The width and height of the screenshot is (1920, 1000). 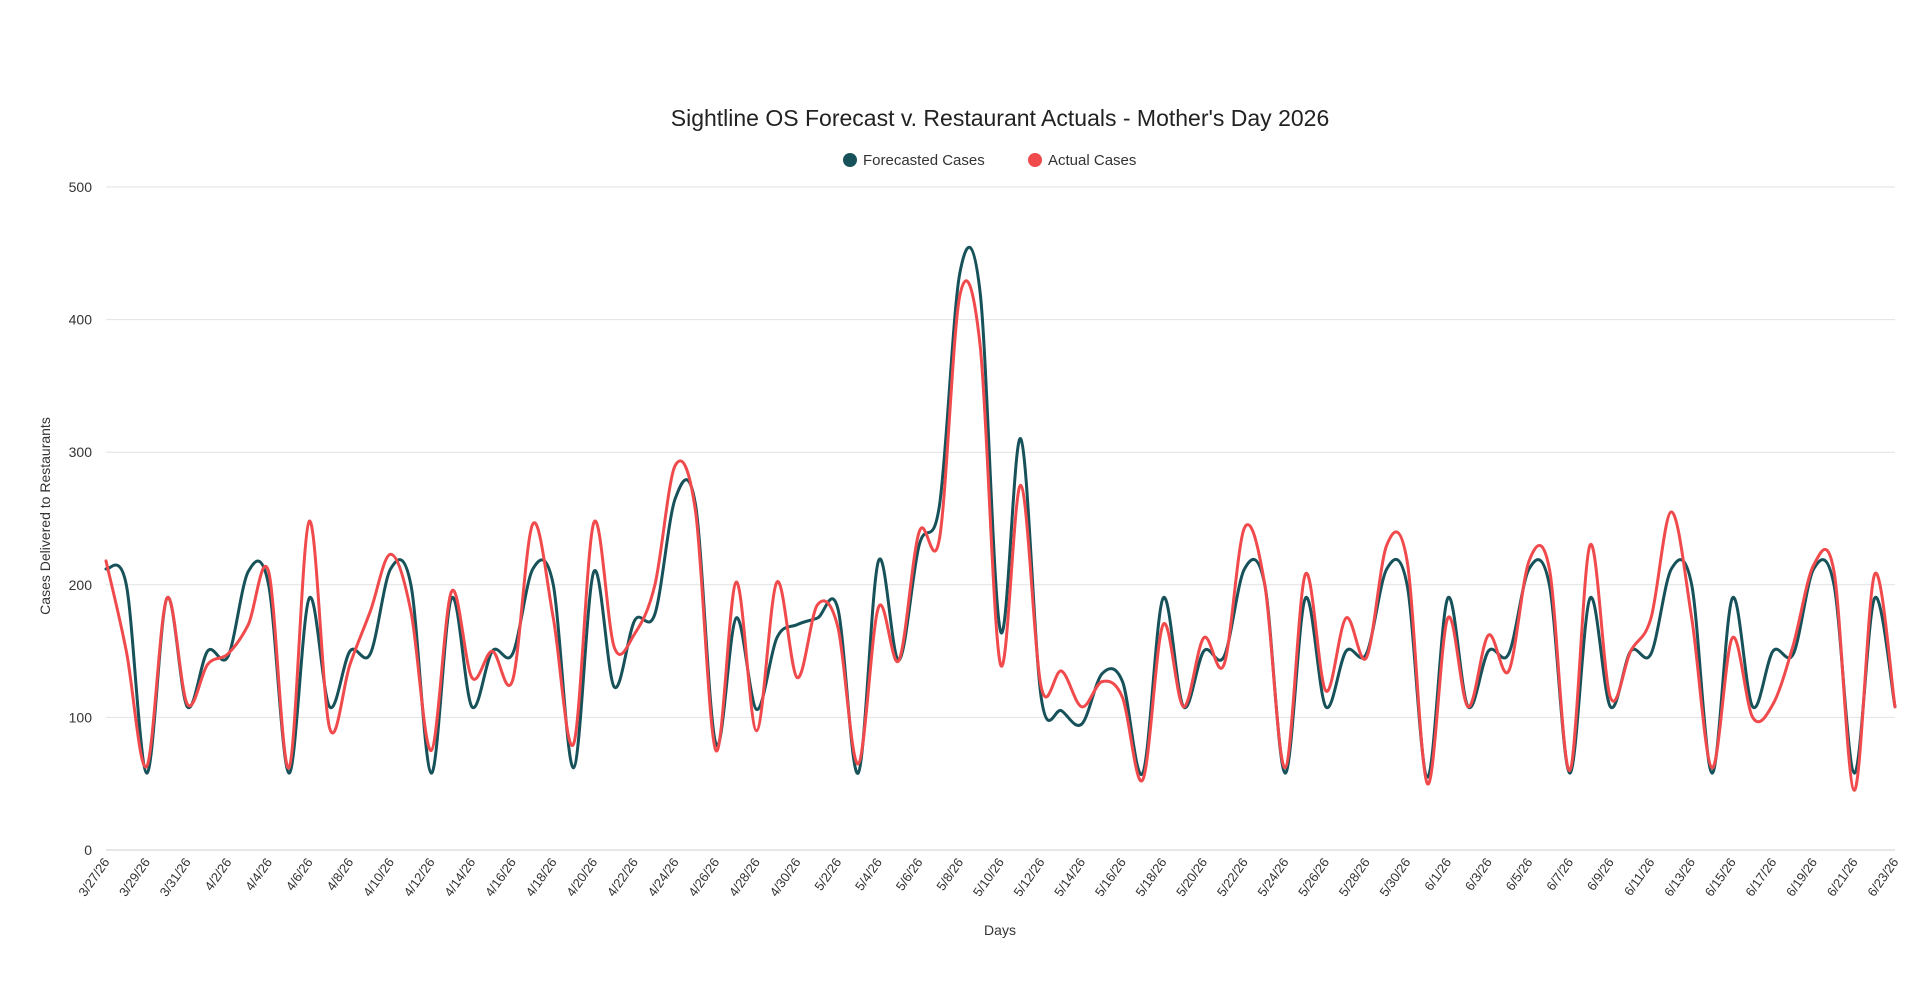 I want to click on x-tick-label: 3/27/26, so click(x=93, y=877).